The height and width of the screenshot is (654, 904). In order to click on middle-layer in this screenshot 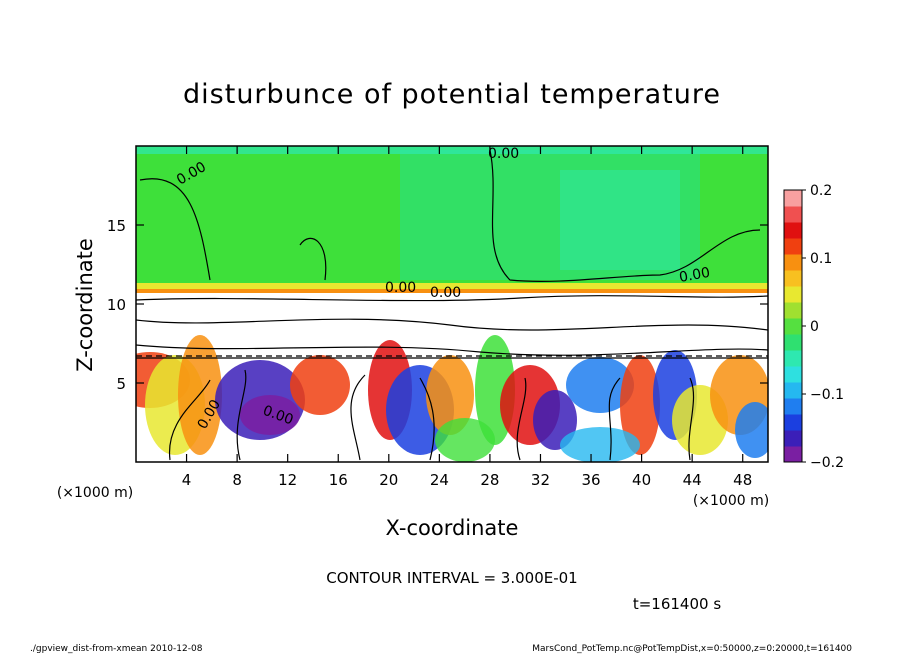, I will do `click(452, 329)`.